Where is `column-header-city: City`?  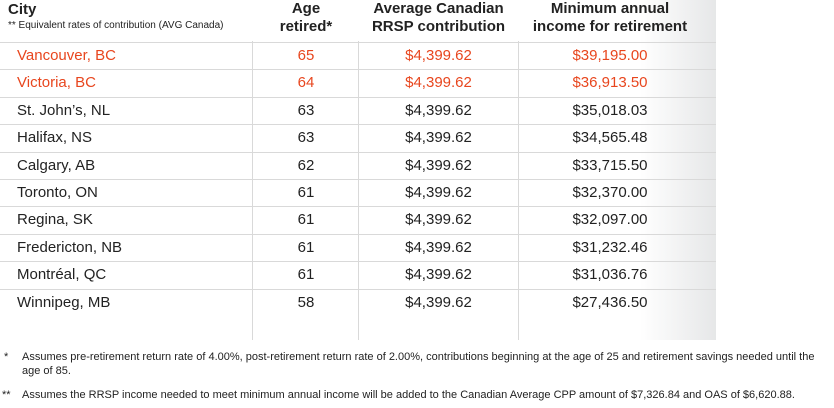
column-header-city: City is located at coordinates (22, 9).